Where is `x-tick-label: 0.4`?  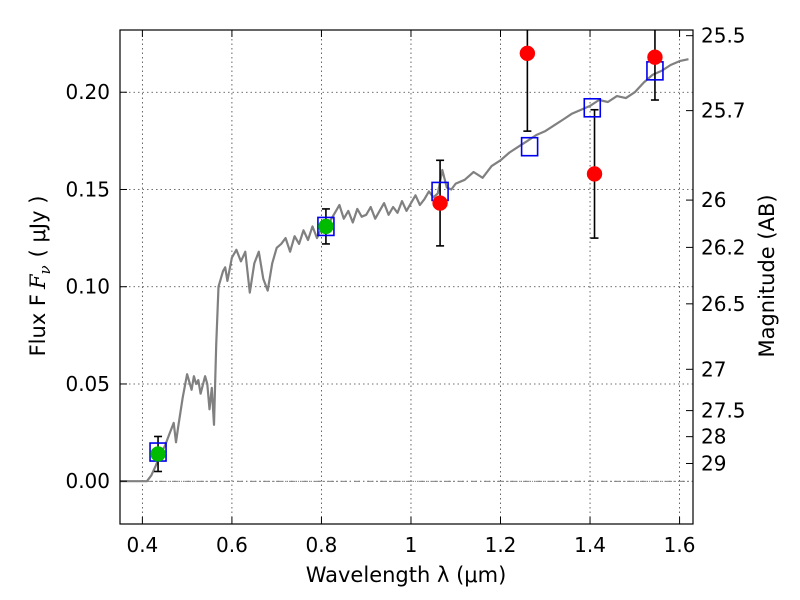 x-tick-label: 0.4 is located at coordinates (142, 545).